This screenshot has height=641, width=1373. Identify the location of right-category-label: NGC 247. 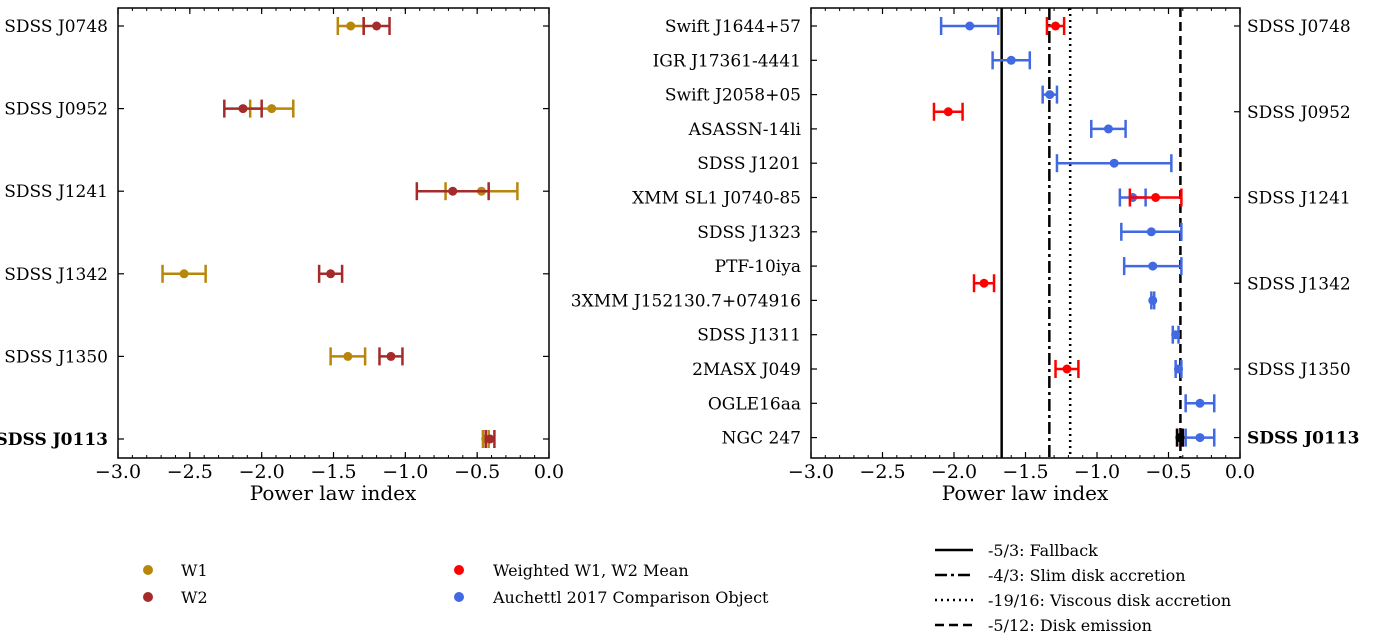
(761, 439).